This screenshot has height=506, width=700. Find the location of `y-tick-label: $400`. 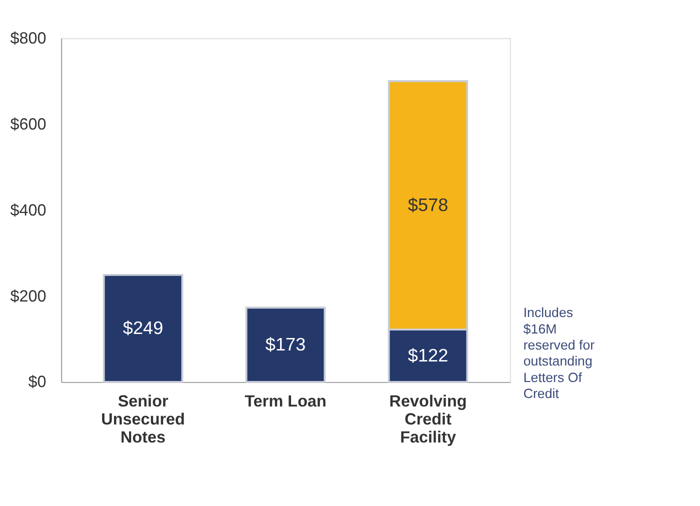

y-tick-label: $400 is located at coordinates (28, 210).